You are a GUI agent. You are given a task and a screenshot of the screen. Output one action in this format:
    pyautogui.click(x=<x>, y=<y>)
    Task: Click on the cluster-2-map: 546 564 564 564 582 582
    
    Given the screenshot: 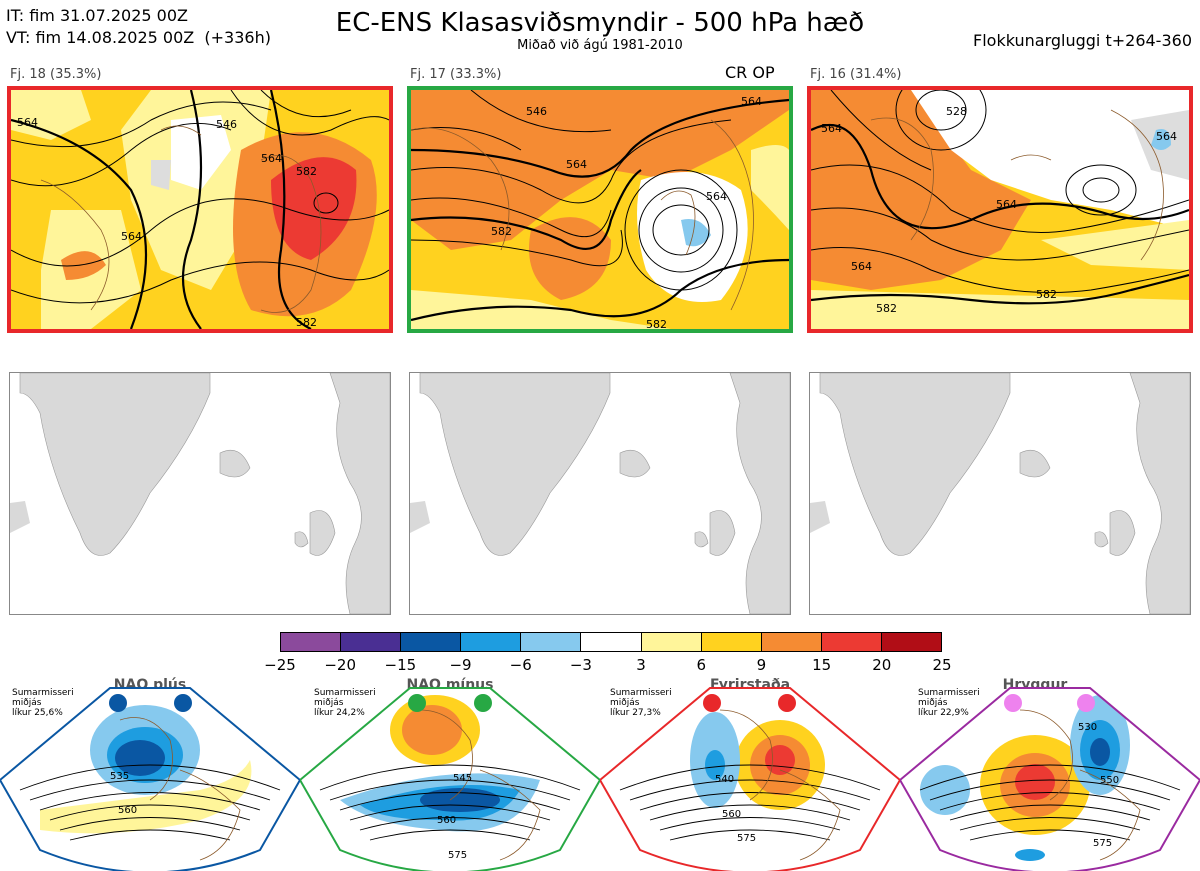 What is the action you would take?
    pyautogui.click(x=600, y=209)
    